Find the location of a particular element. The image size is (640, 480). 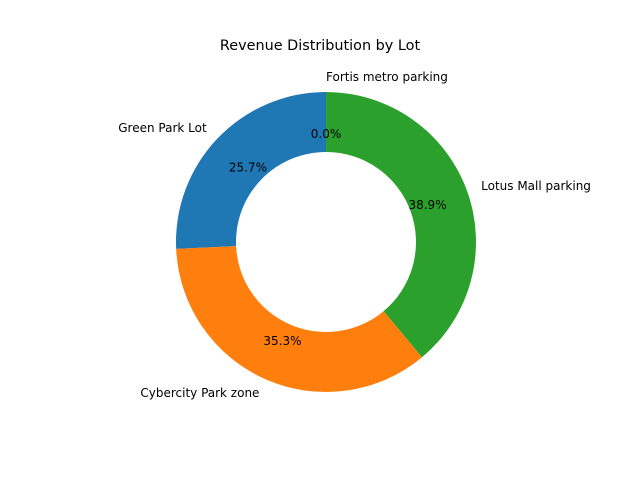

percent-label-lotus-mall-parking: 38.9% is located at coordinates (427, 205).